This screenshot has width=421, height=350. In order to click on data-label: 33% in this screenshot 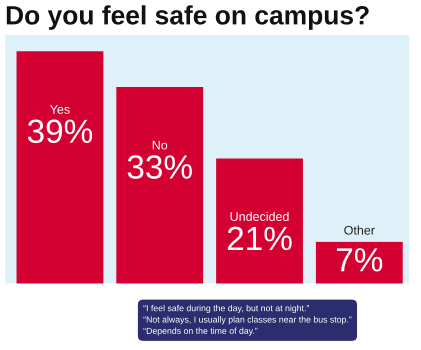, I will do `click(160, 167)`.